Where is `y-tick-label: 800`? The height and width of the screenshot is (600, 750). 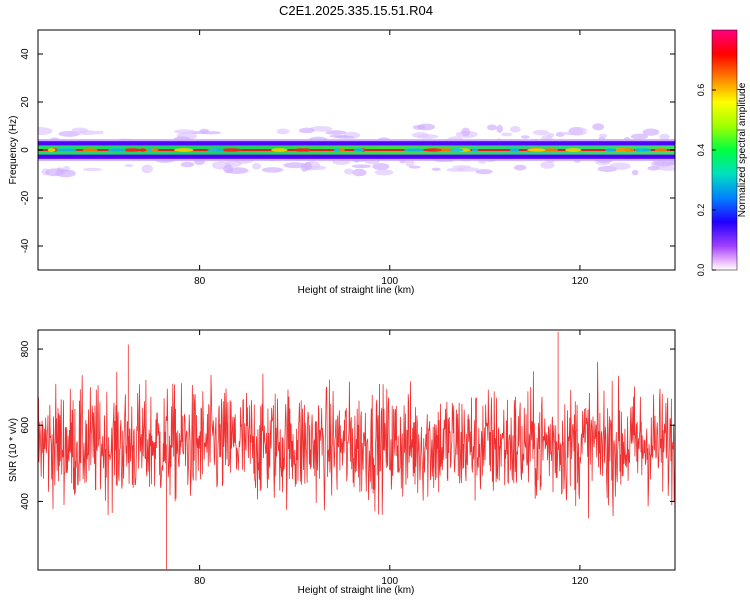 y-tick-label: 800 is located at coordinates (25, 348).